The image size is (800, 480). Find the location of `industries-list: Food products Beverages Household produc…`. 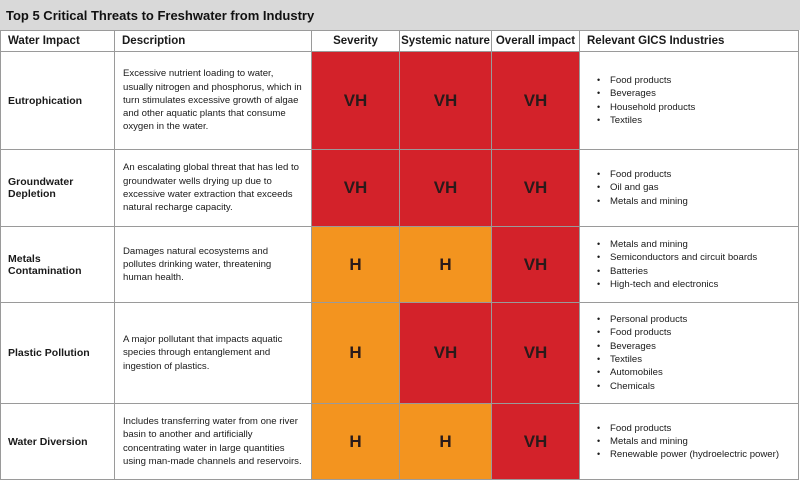

industries-list: Food products Beverages Household produc… is located at coordinates (693, 100).